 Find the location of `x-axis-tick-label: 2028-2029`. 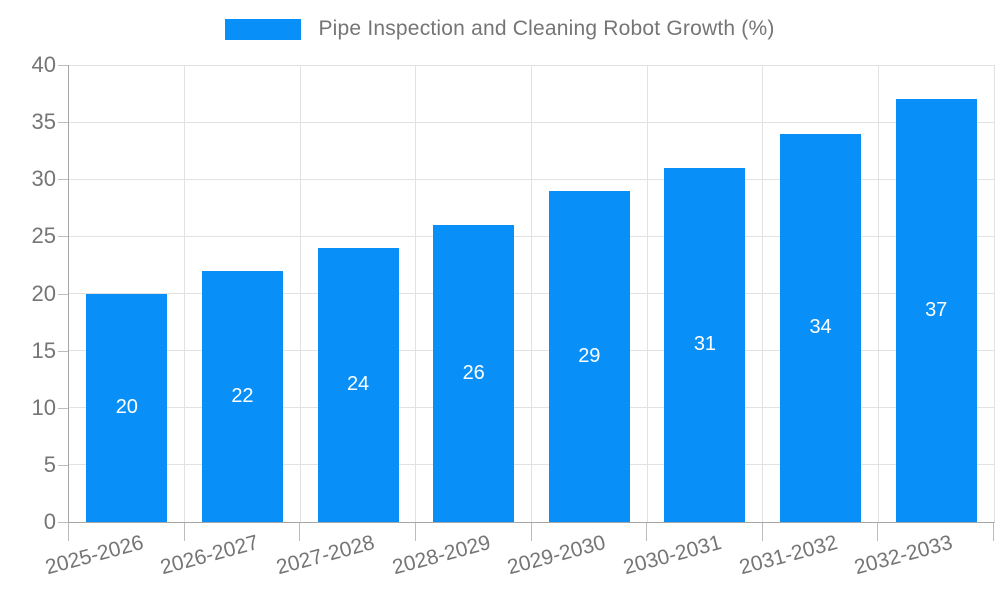

x-axis-tick-label: 2028-2029 is located at coordinates (441, 555).